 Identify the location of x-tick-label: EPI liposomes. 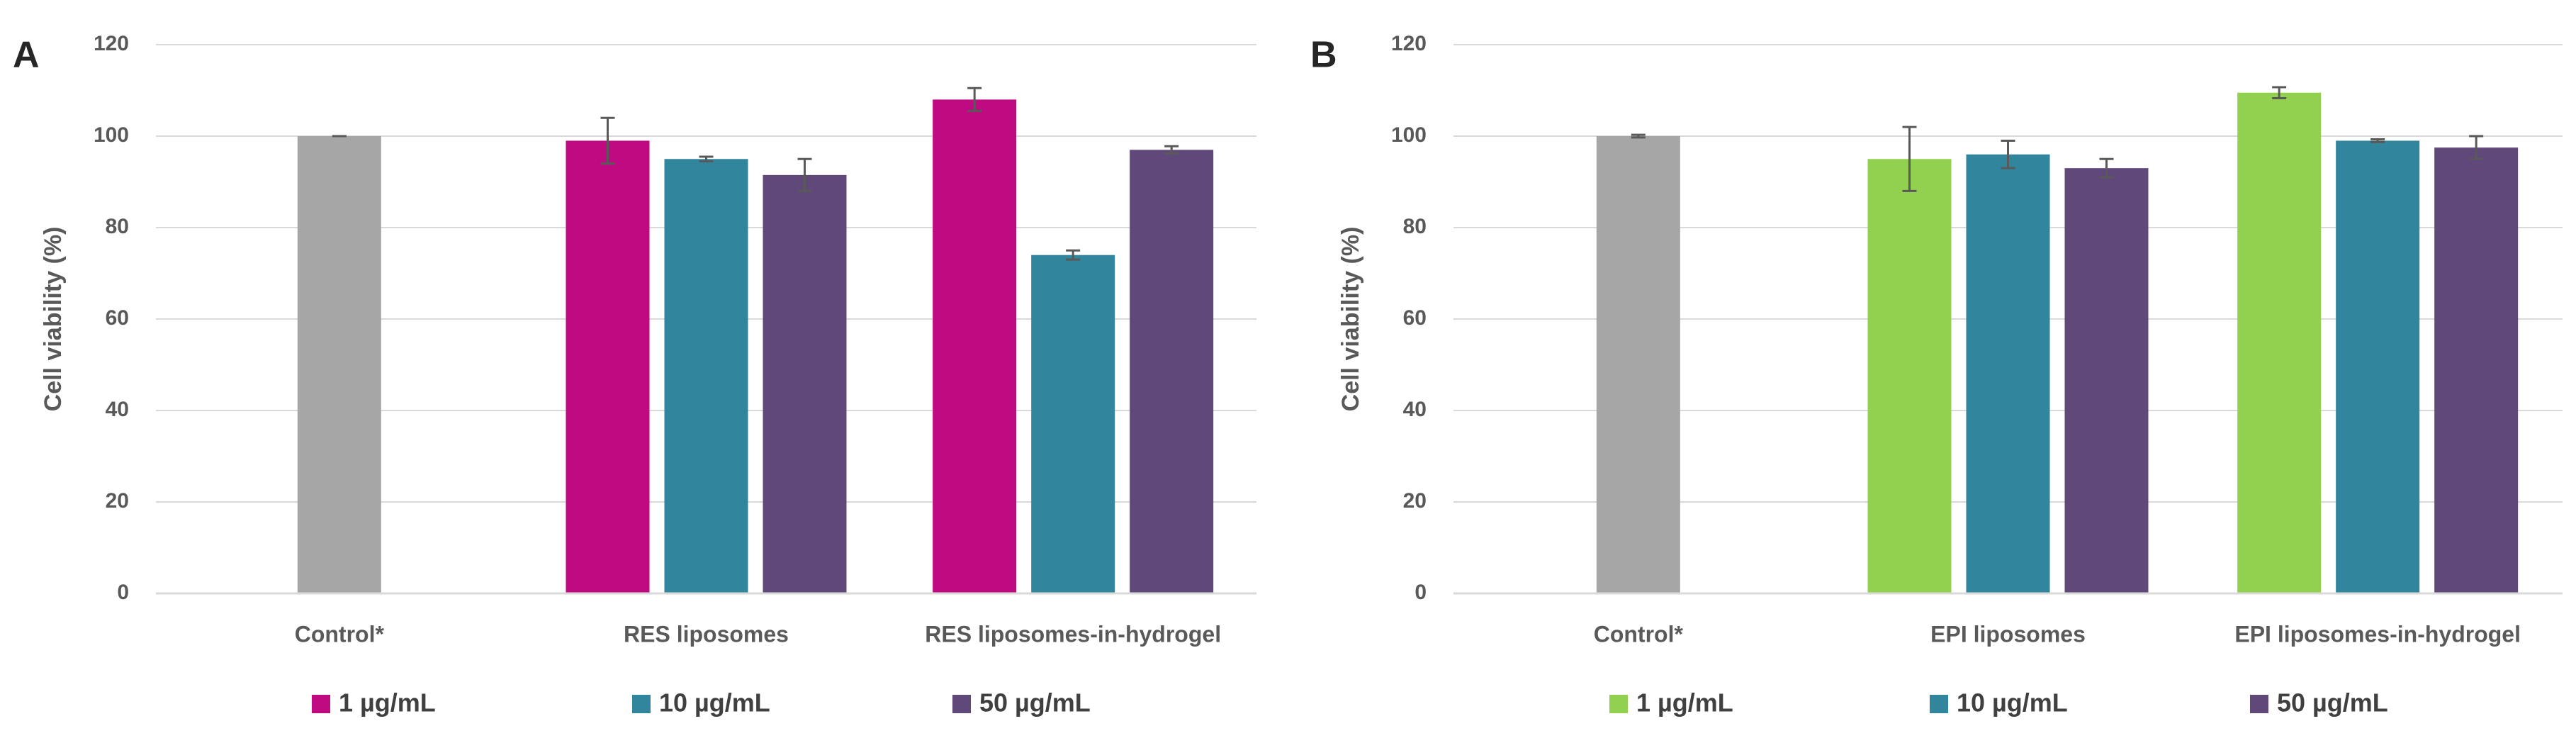
(2008, 634).